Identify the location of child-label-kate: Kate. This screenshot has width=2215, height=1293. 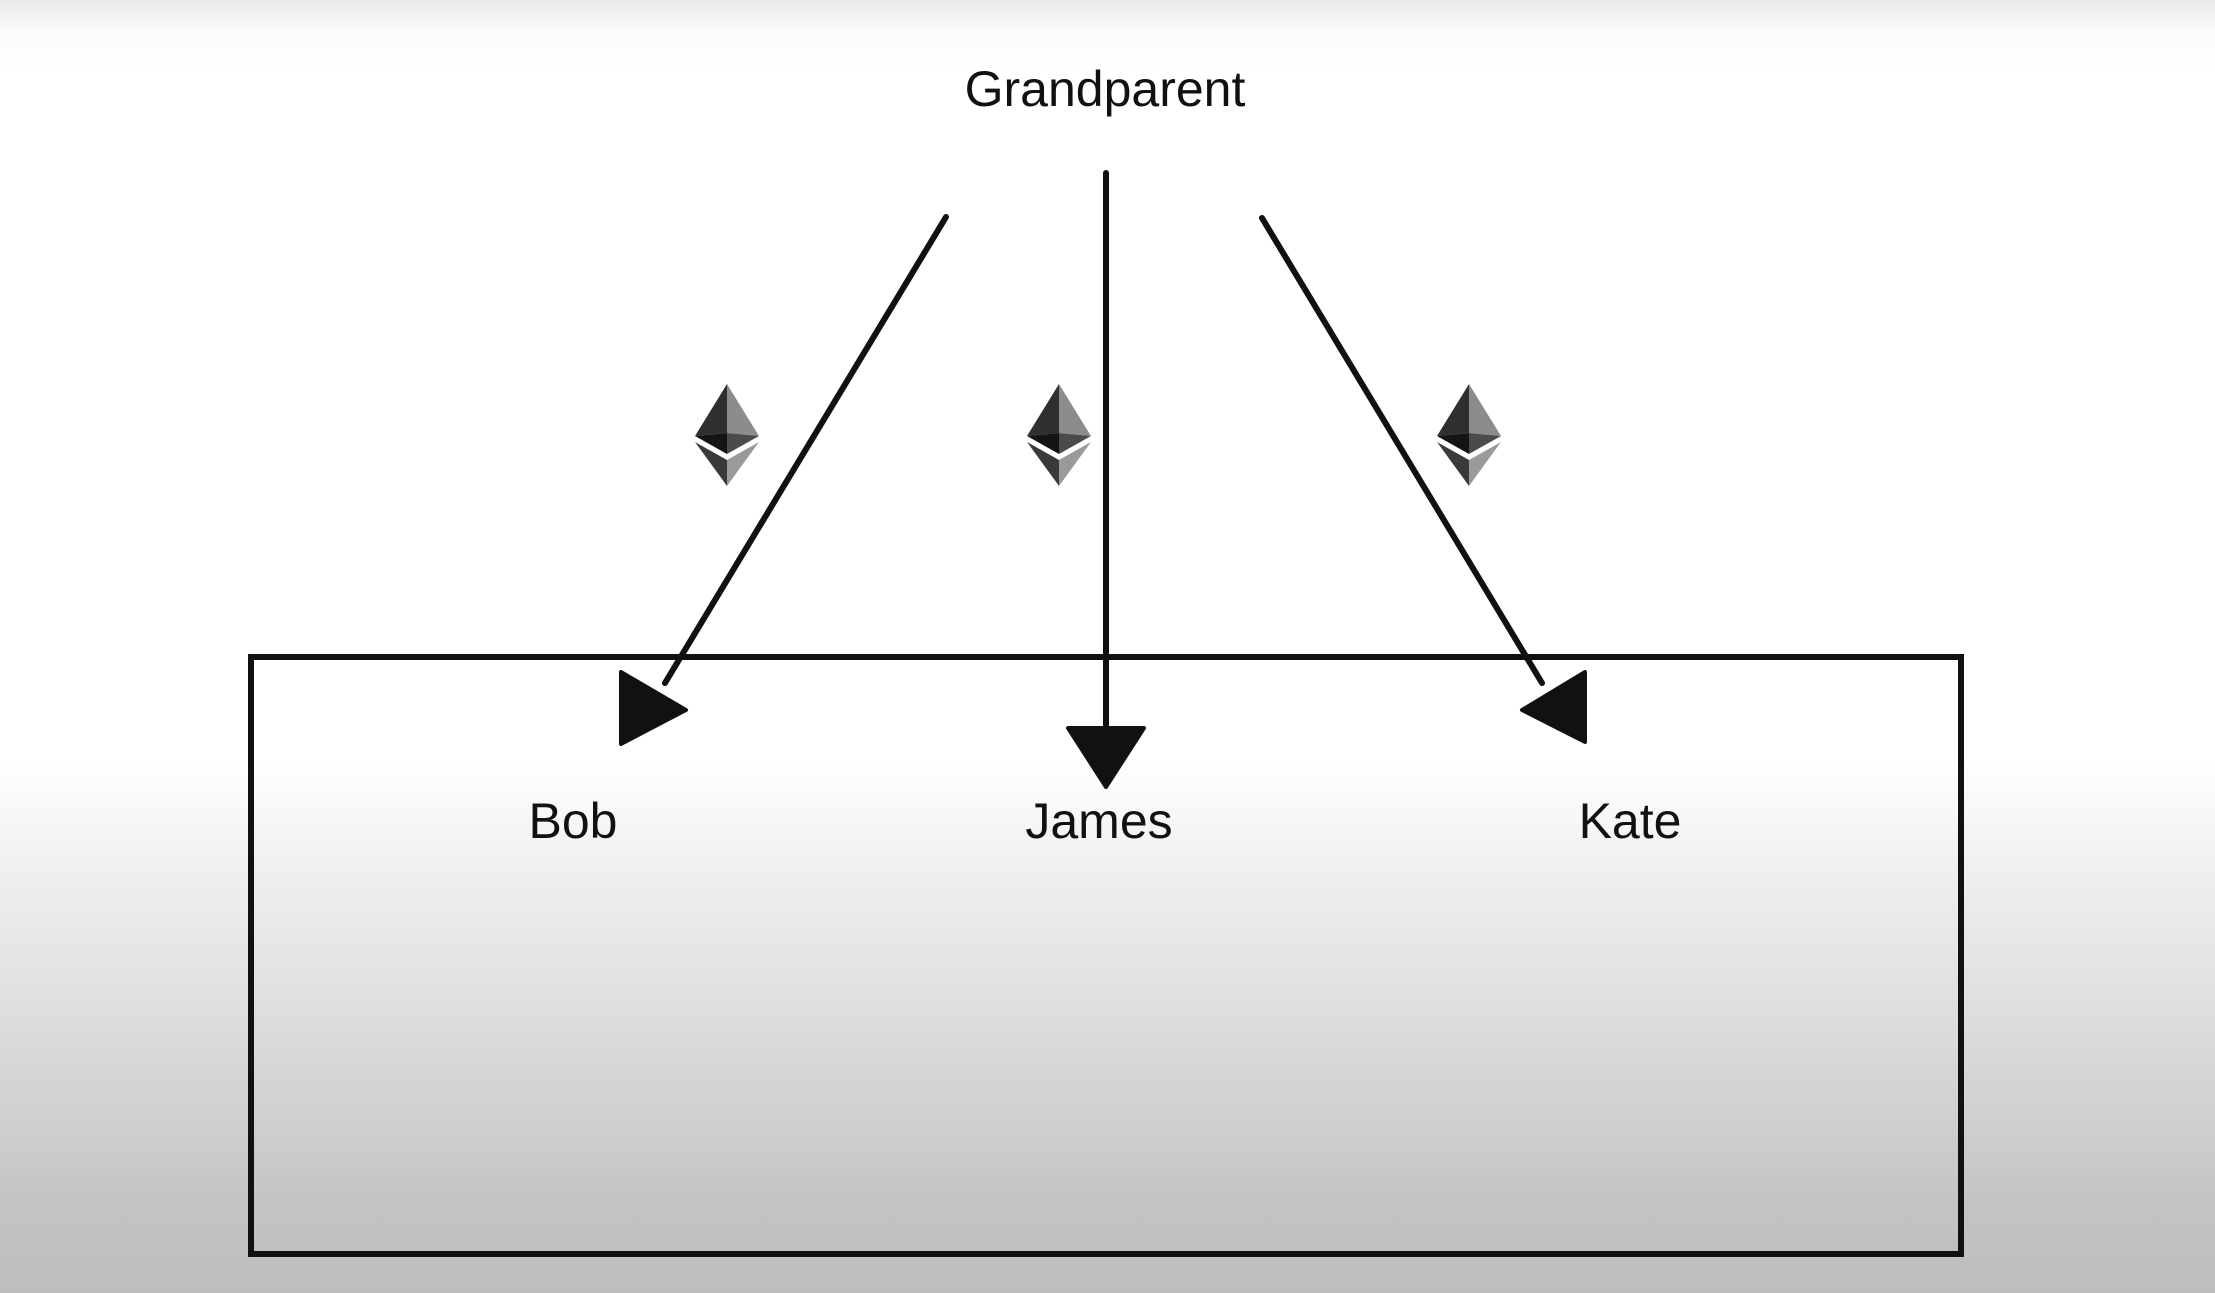
(1630, 821).